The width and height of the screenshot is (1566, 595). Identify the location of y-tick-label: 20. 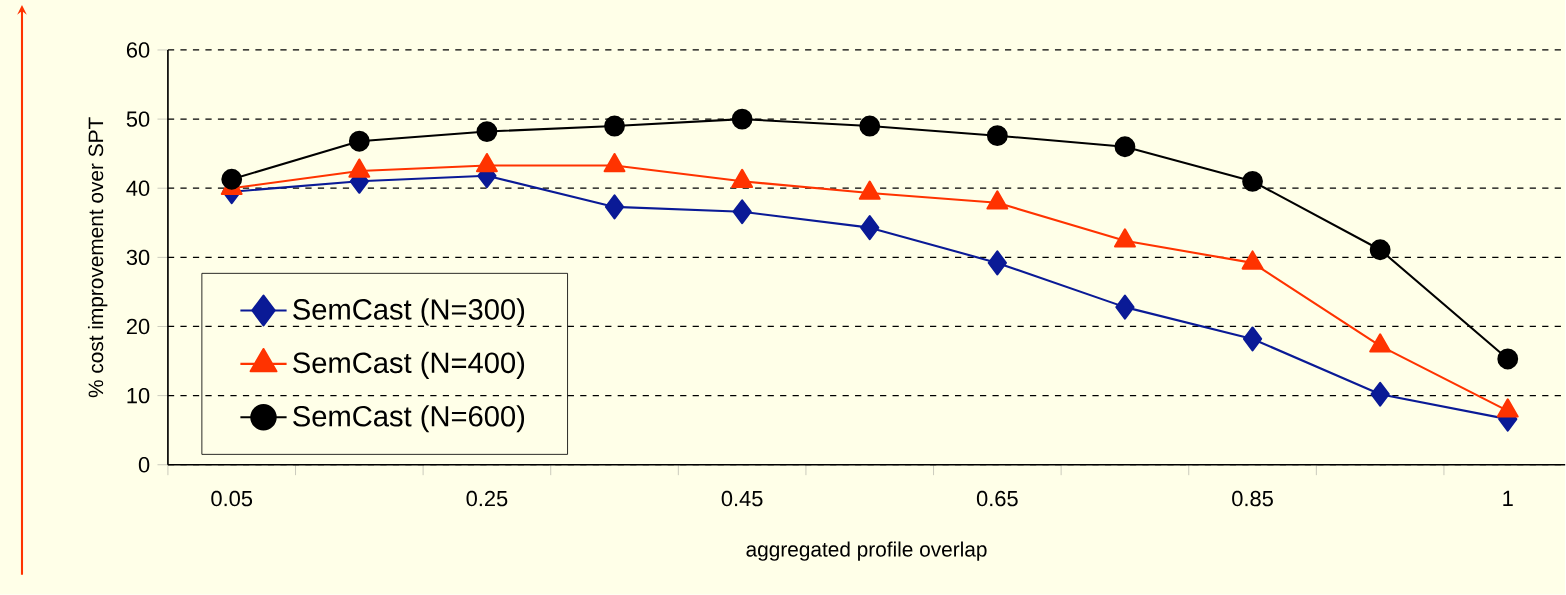
(138, 326).